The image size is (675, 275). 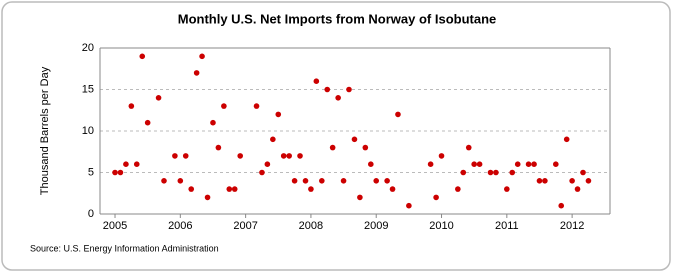 What do you see at coordinates (245, 226) in the screenshot?
I see `x-tick-label: 2007` at bounding box center [245, 226].